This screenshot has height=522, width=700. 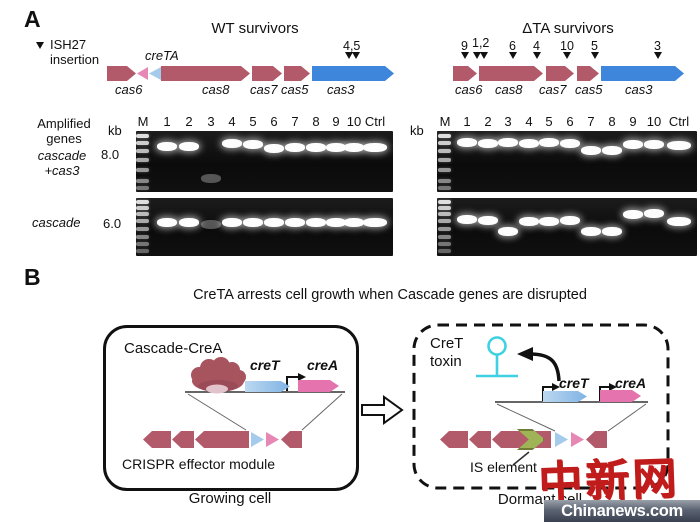 What do you see at coordinates (56, 222) in the screenshot?
I see `row2-gene-label: cascade` at bounding box center [56, 222].